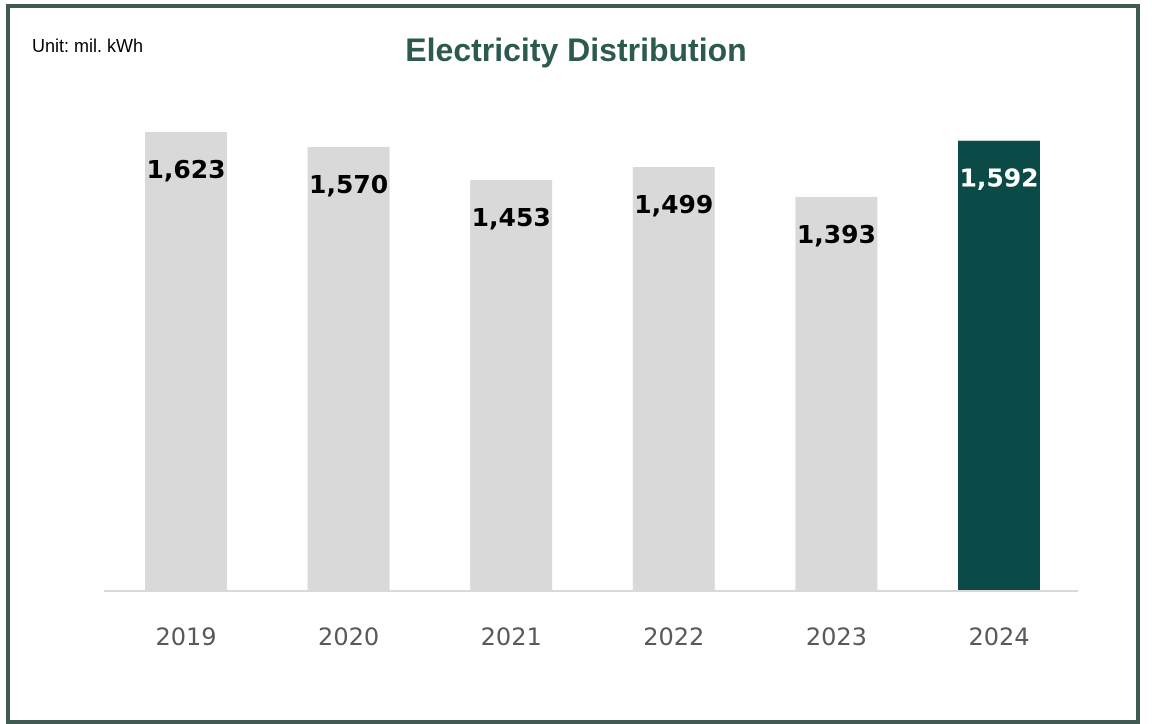 This screenshot has height=724, width=1152. What do you see at coordinates (88, 46) in the screenshot?
I see `unit-label: Unit: mil. kWh` at bounding box center [88, 46].